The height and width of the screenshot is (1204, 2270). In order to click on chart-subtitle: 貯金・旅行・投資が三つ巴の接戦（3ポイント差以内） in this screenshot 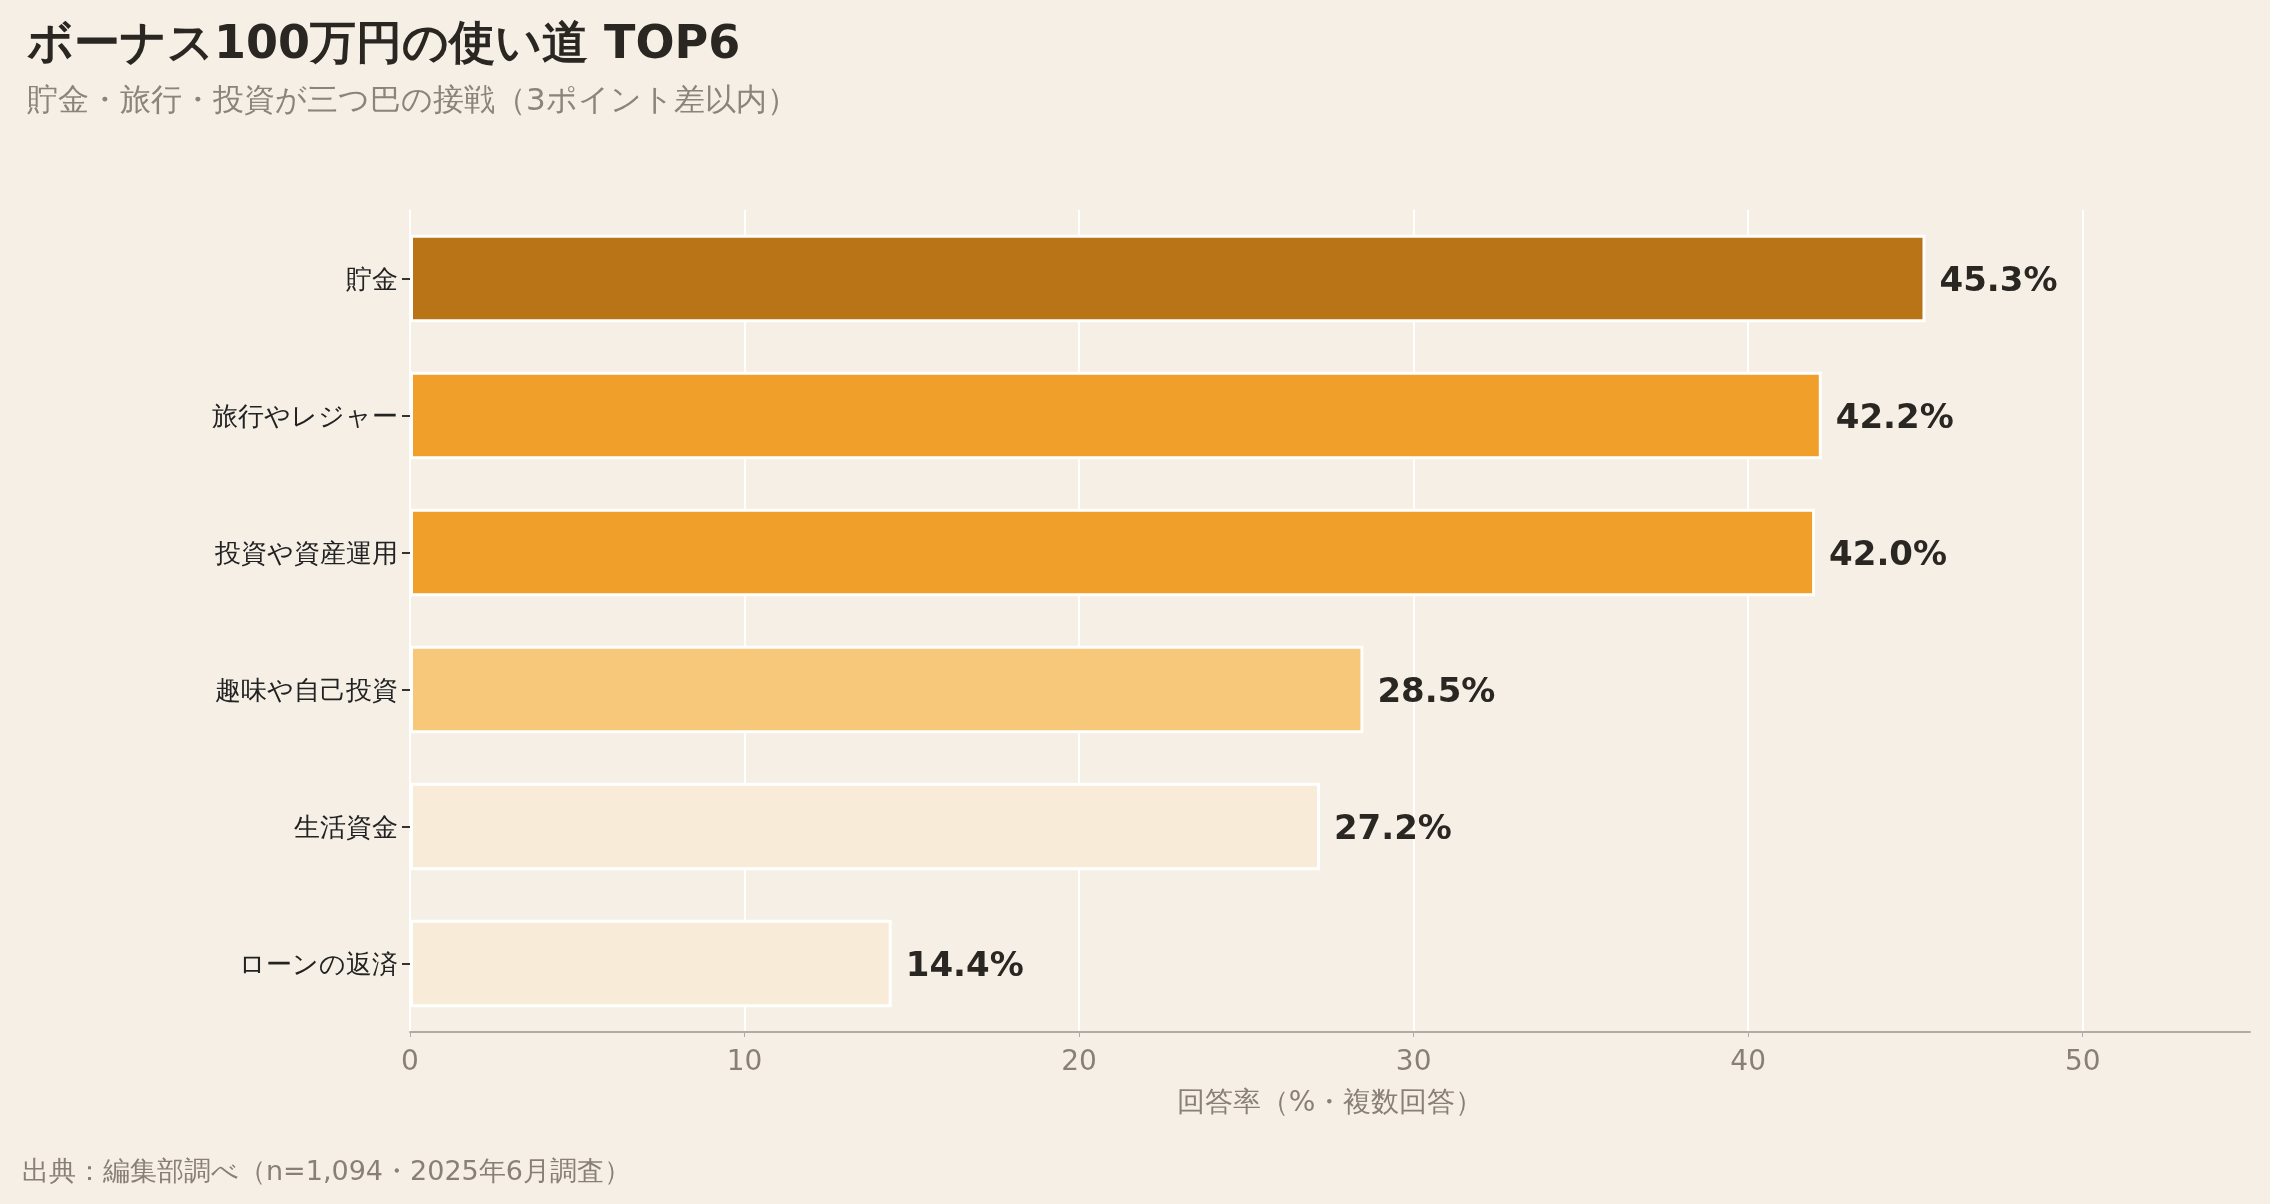, I will do `click(412, 98)`.